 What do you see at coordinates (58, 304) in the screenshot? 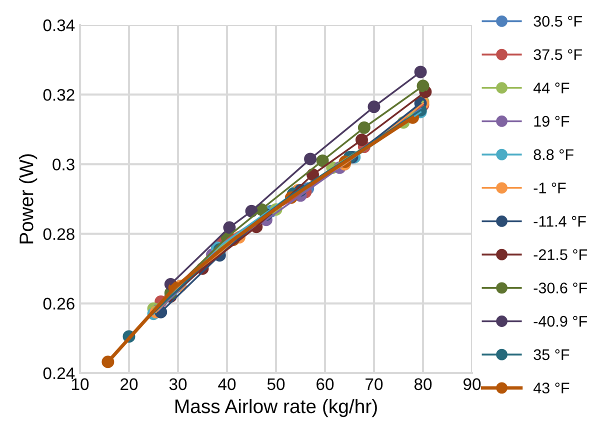
I see `y-tick-label: 0.26` at bounding box center [58, 304].